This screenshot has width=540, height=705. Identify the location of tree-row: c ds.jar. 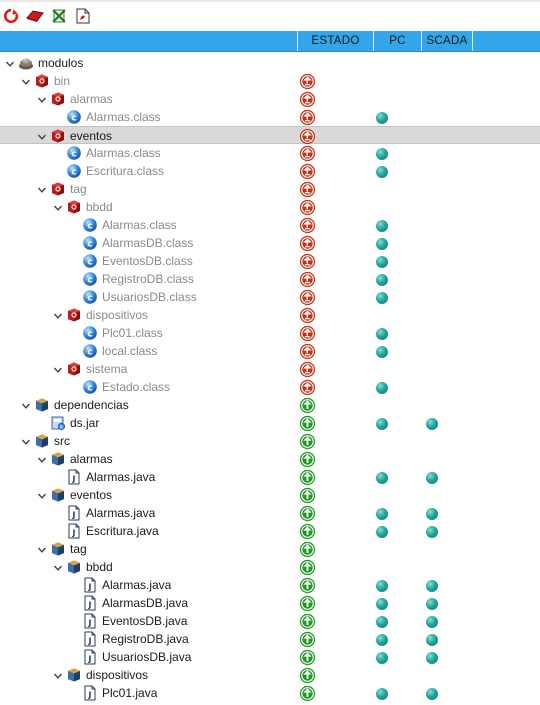
(270, 423).